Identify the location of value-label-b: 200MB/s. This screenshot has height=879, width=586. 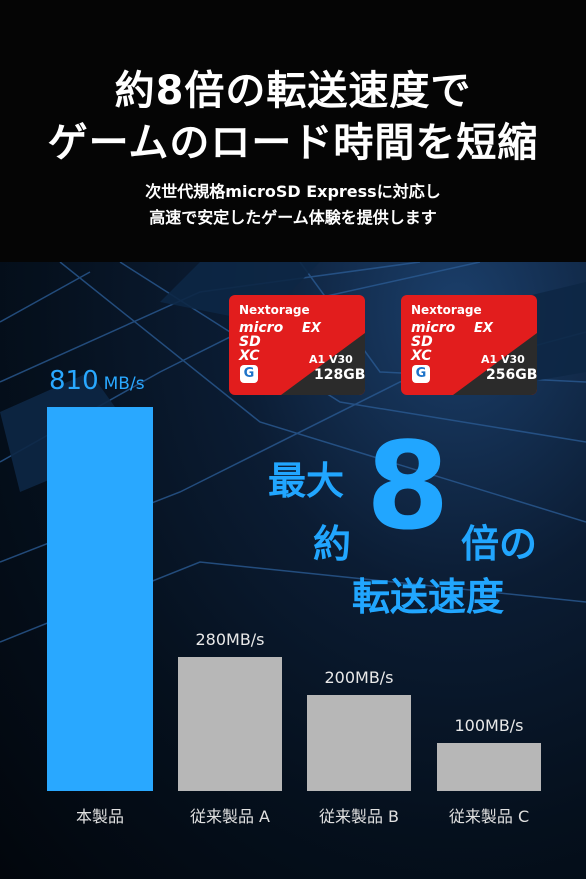
(359, 677).